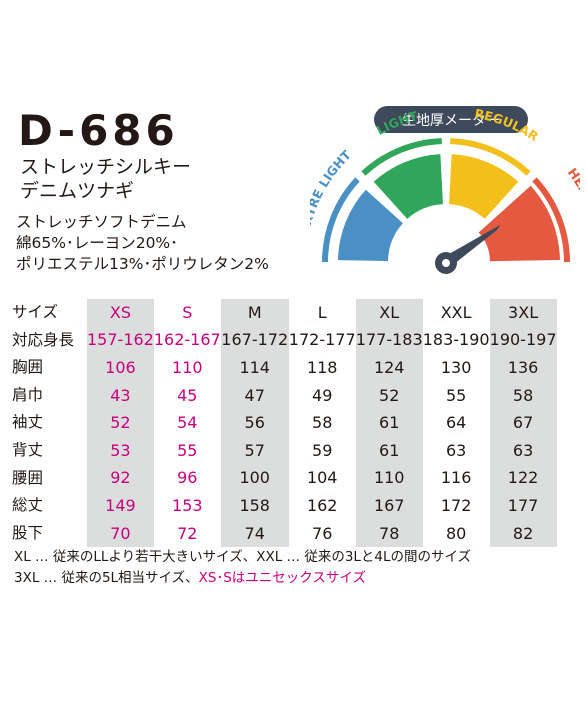 Image resolution: width=587 pixels, height=702 pixels. Describe the element at coordinates (322, 478) in the screenshot. I see `size-cell: 104` at that location.